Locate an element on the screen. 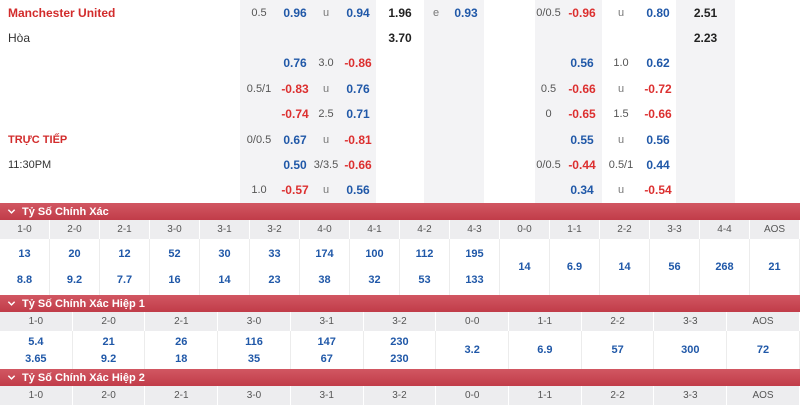  odds-value: 18 is located at coordinates (181, 358).